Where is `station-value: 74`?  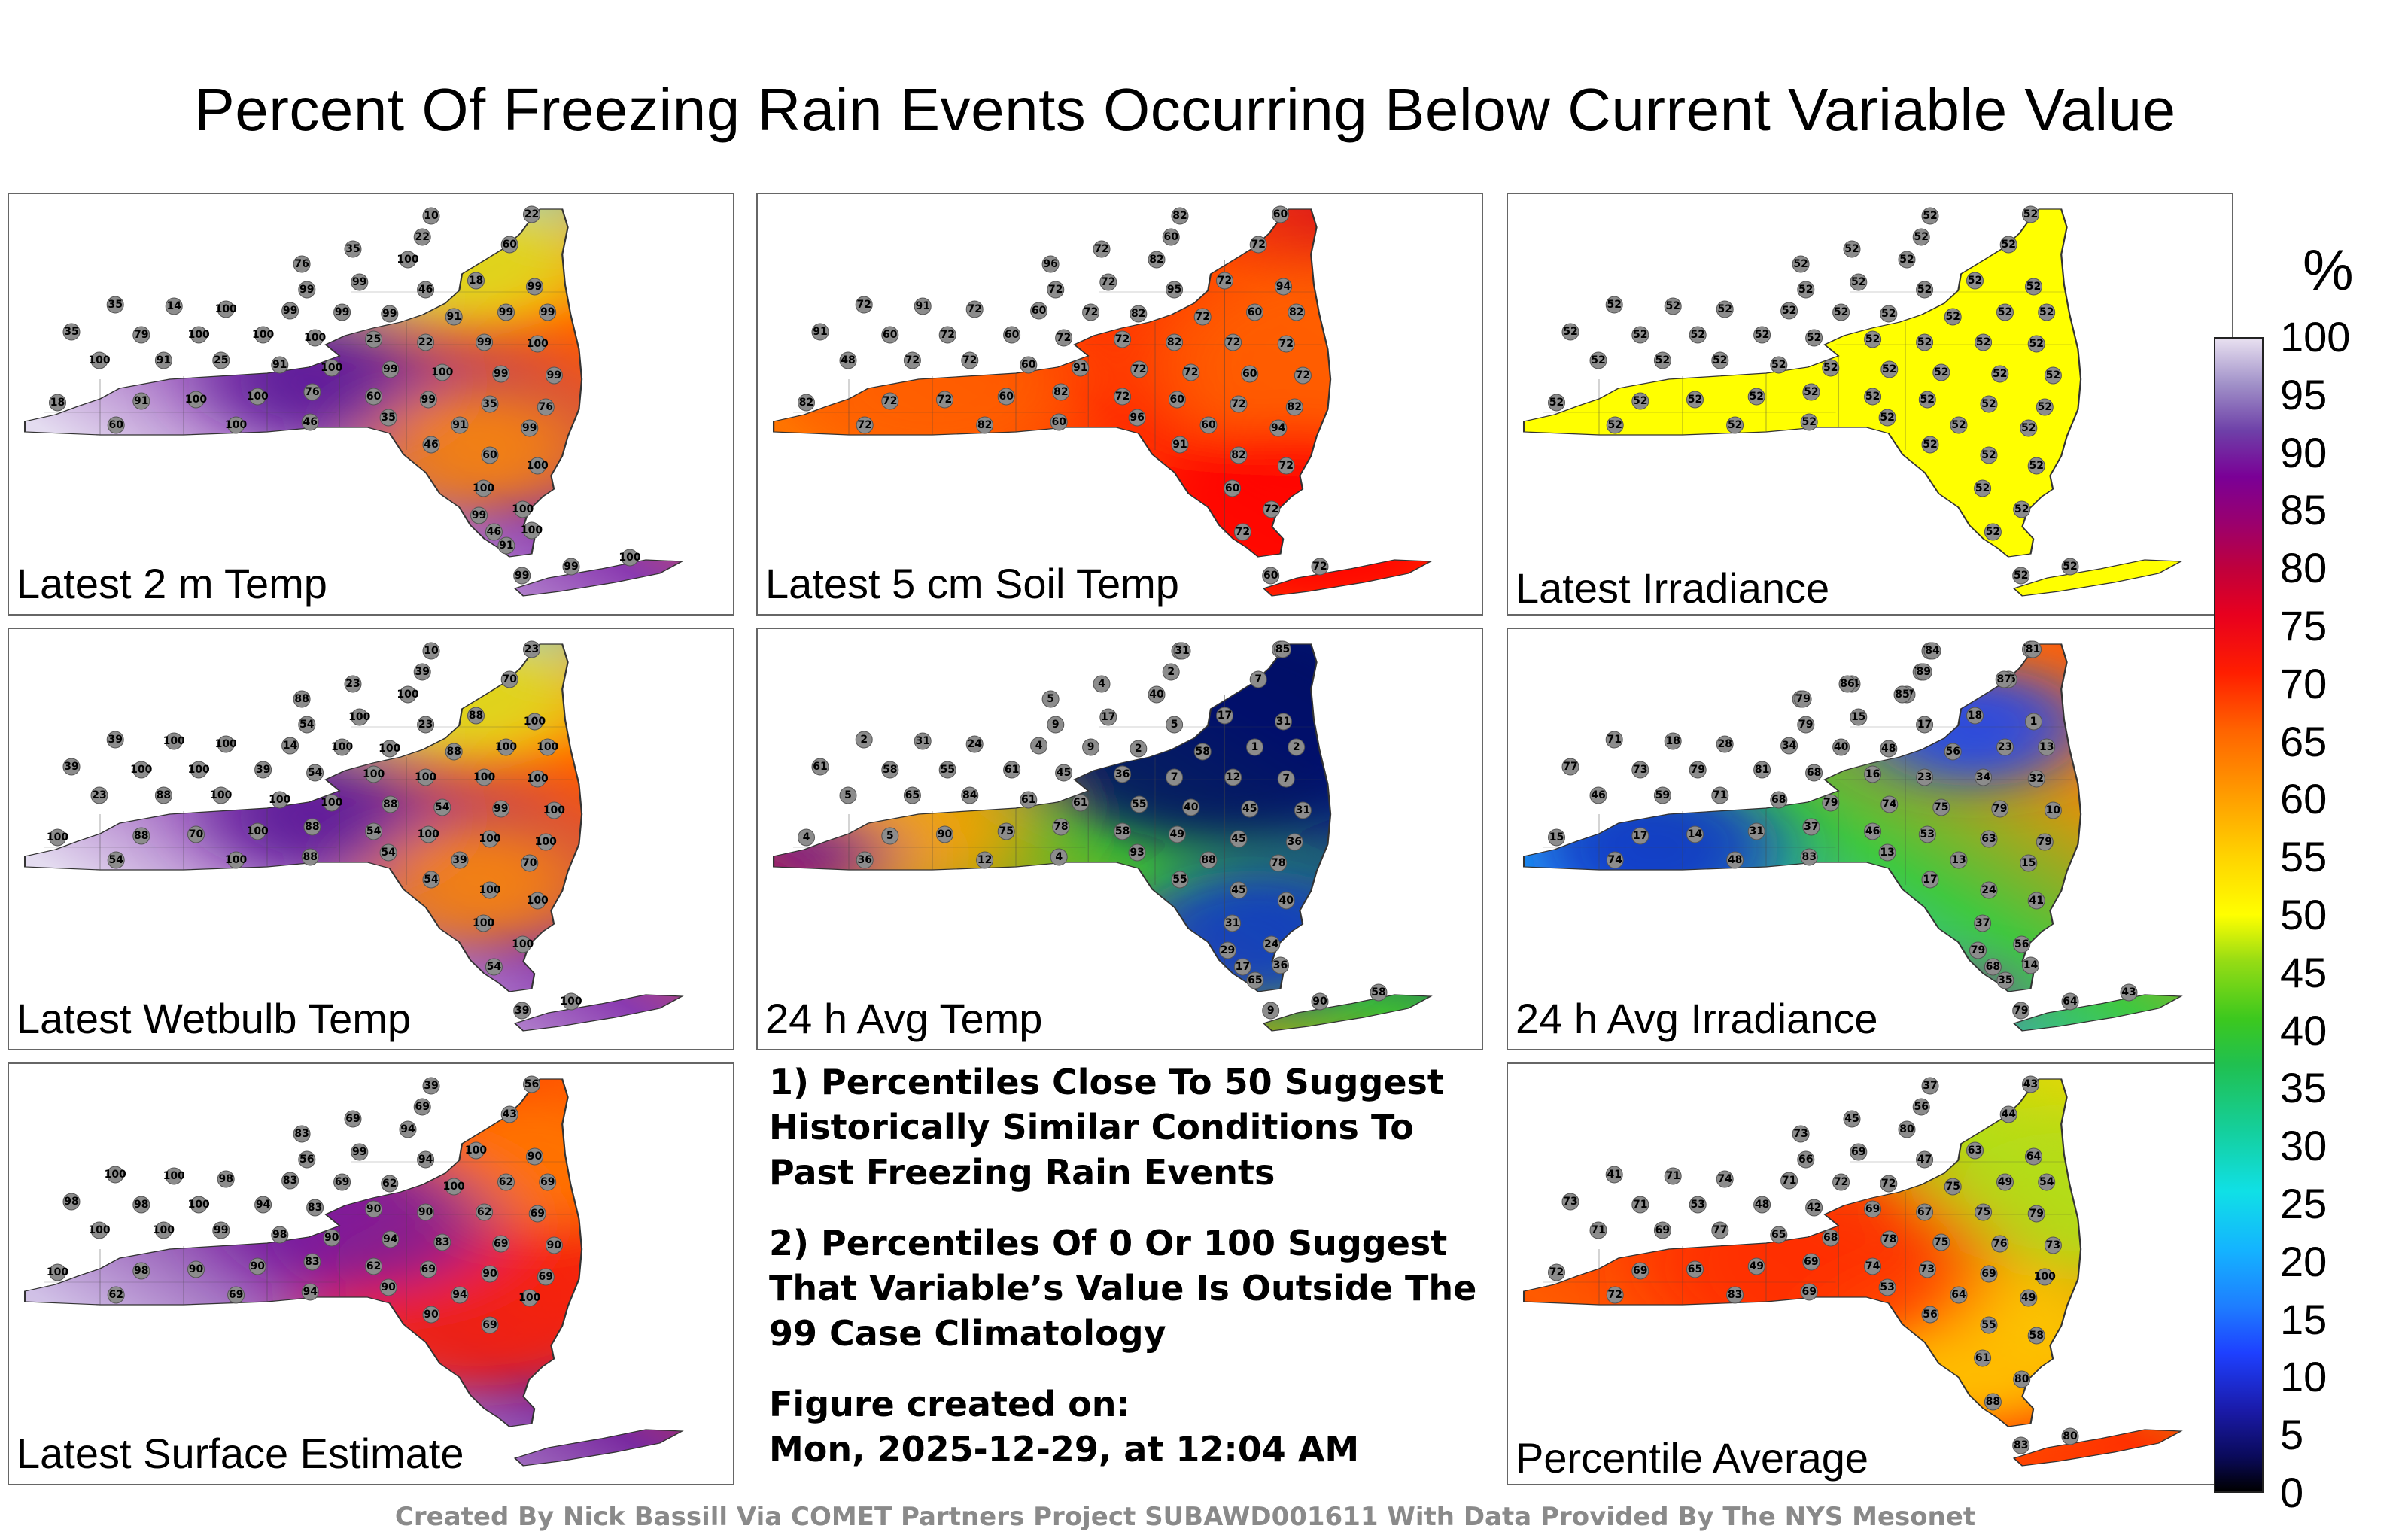 station-value: 74 is located at coordinates (1724, 1179).